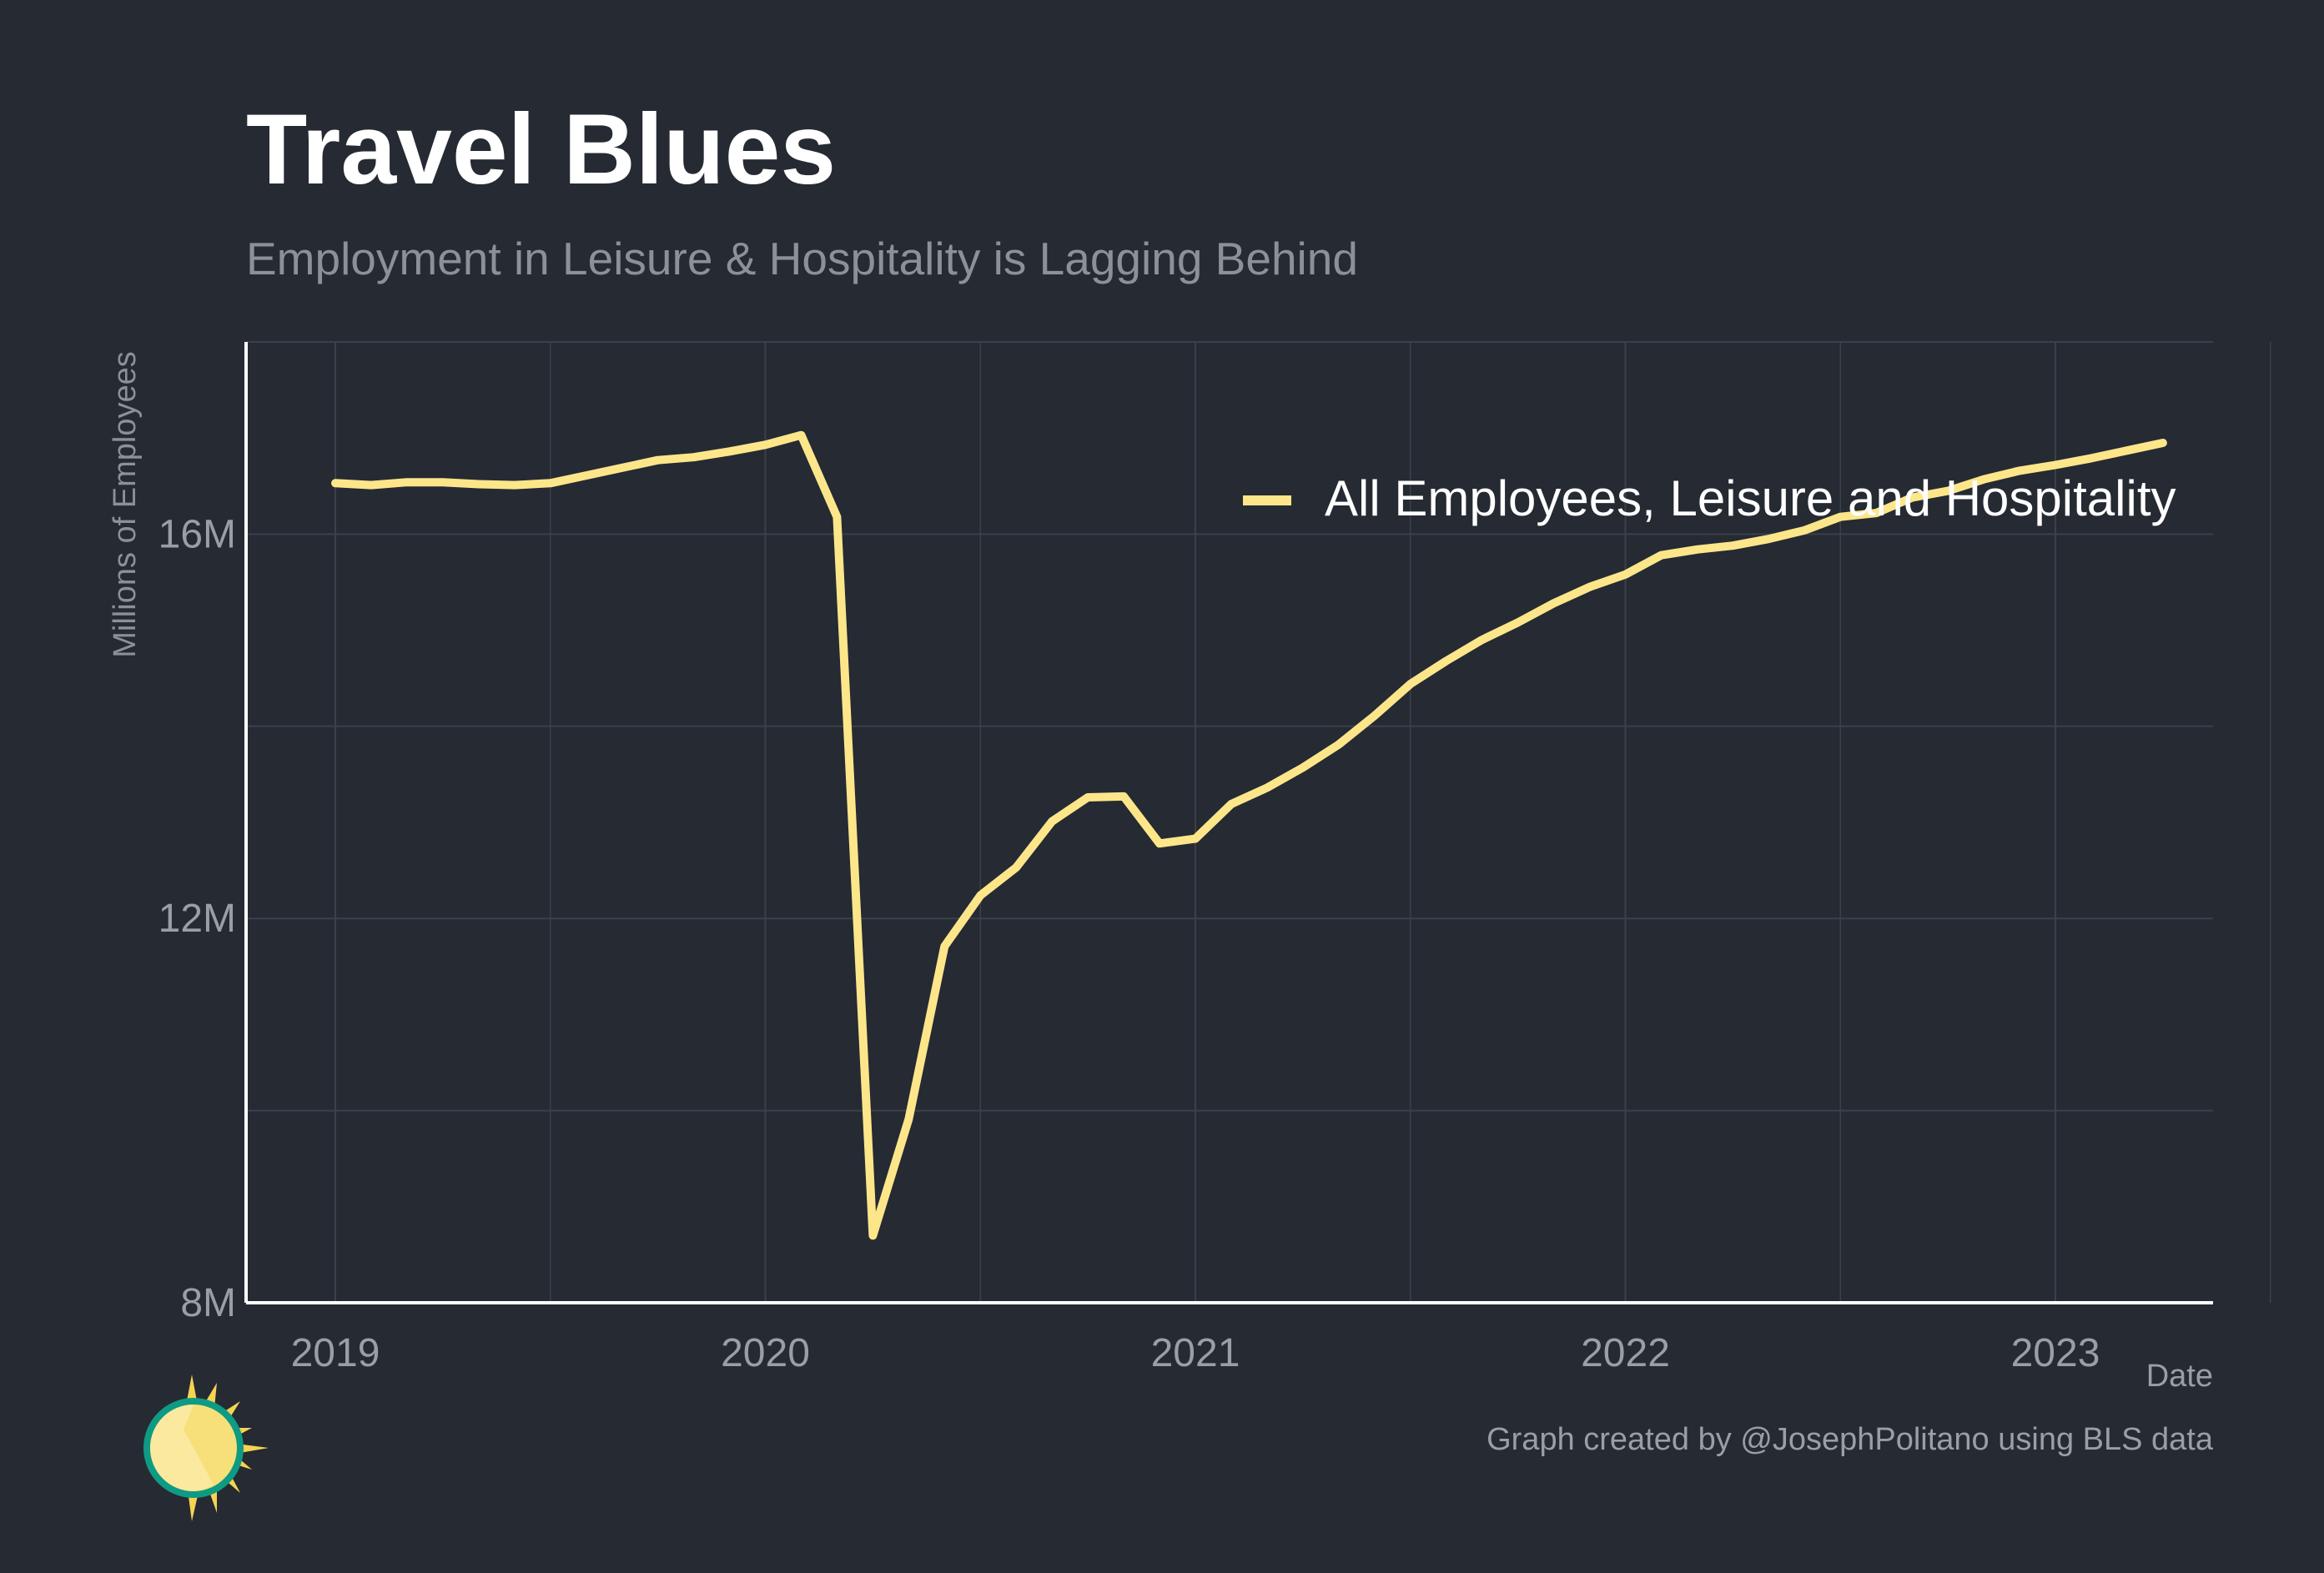 This screenshot has width=2324, height=1573. I want to click on legend-label: All Employees, Leisure and Hospitality, so click(1750, 498).